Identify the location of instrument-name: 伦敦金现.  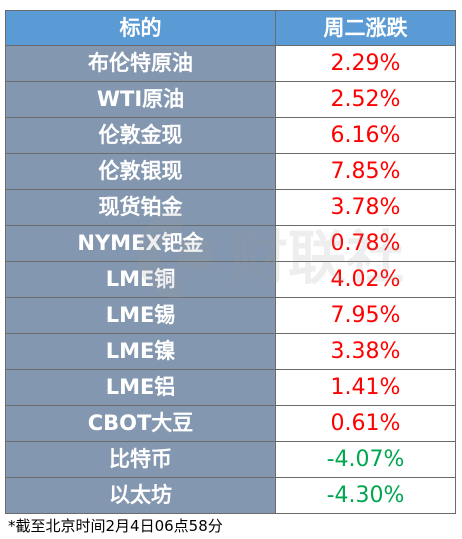
(140, 135).